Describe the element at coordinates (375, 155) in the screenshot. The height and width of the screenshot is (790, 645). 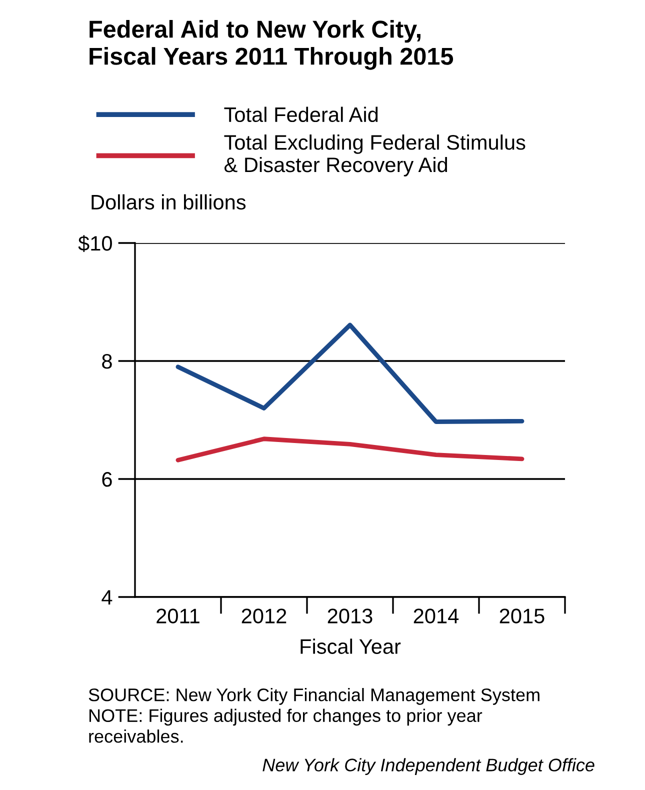
I see `legend-label: Total Excluding Federal Stimulus & Disaster Recovery Aid` at that location.